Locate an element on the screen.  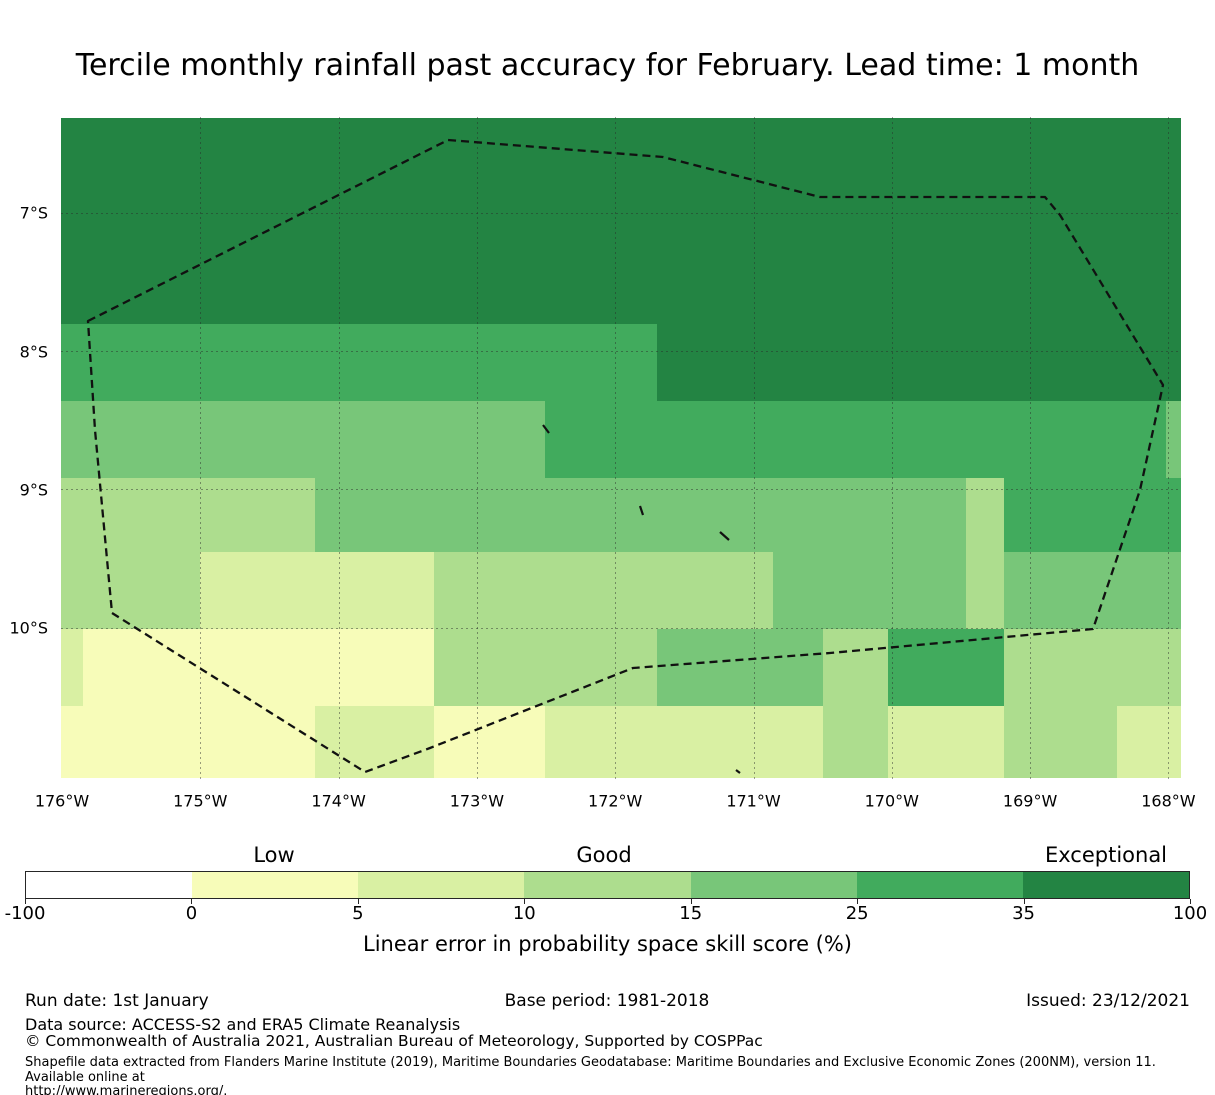
lon-tick-label: 176°W is located at coordinates (62, 801).